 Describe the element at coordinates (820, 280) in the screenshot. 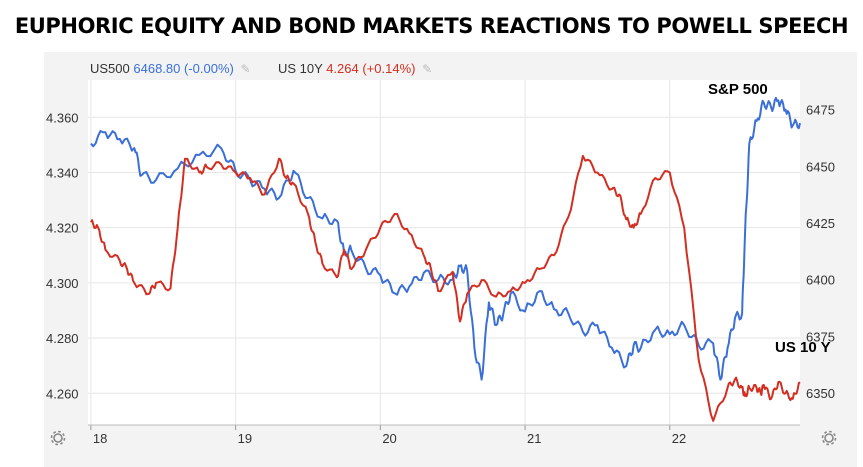

I see `y-right-tick-label: 6400` at that location.